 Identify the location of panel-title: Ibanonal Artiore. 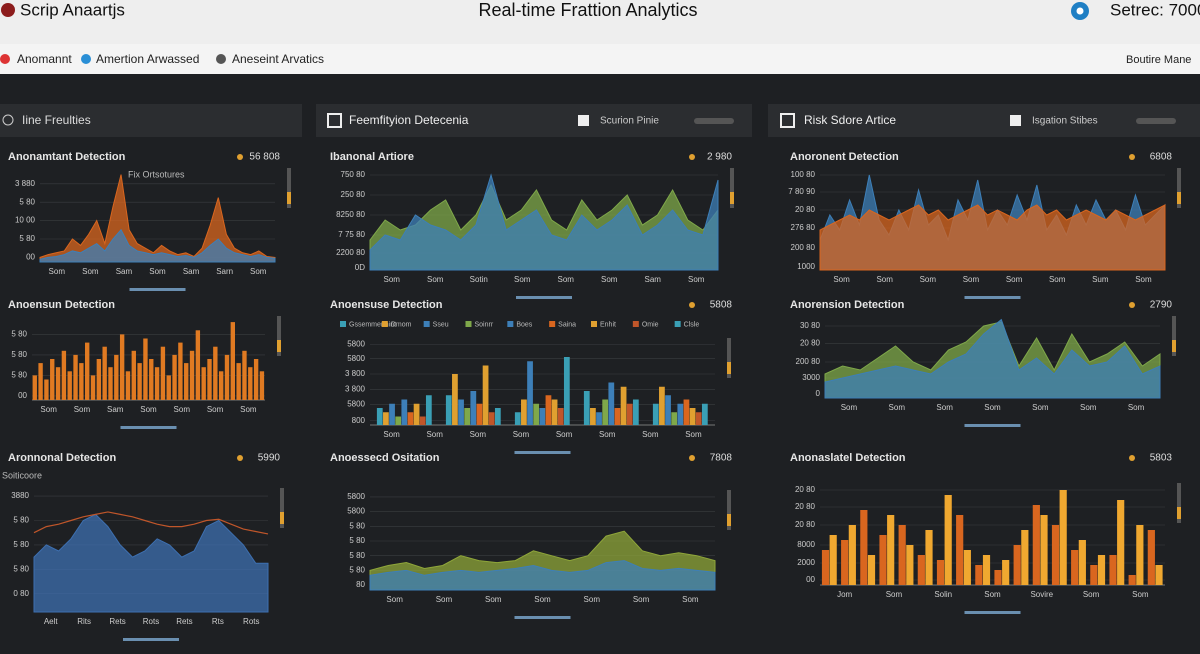
(372, 157).